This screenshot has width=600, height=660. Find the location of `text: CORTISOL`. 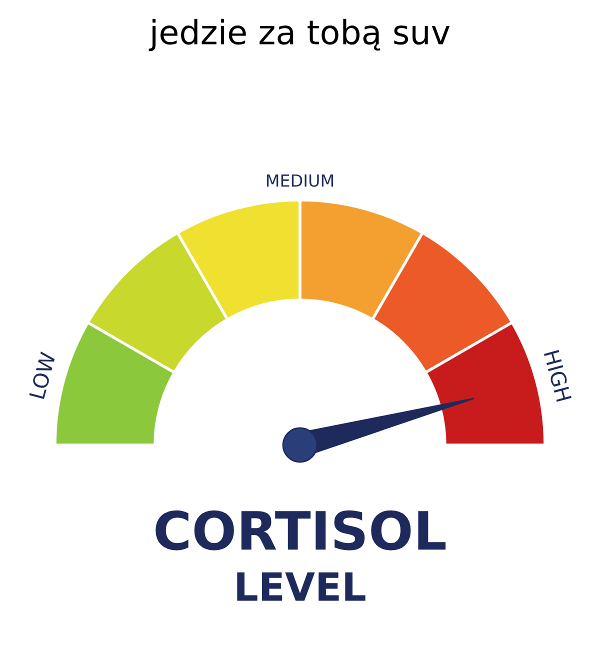

text: CORTISOL is located at coordinates (301, 530).